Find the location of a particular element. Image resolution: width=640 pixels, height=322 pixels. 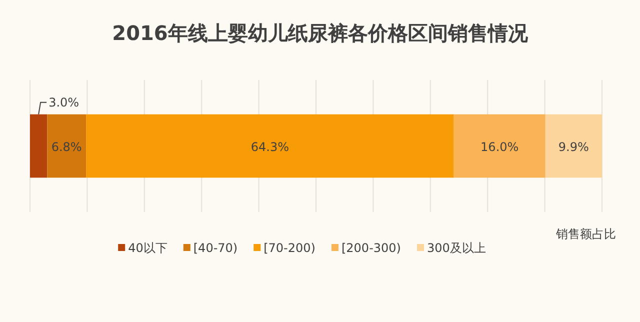

data-label: 16.0% is located at coordinates (499, 147).